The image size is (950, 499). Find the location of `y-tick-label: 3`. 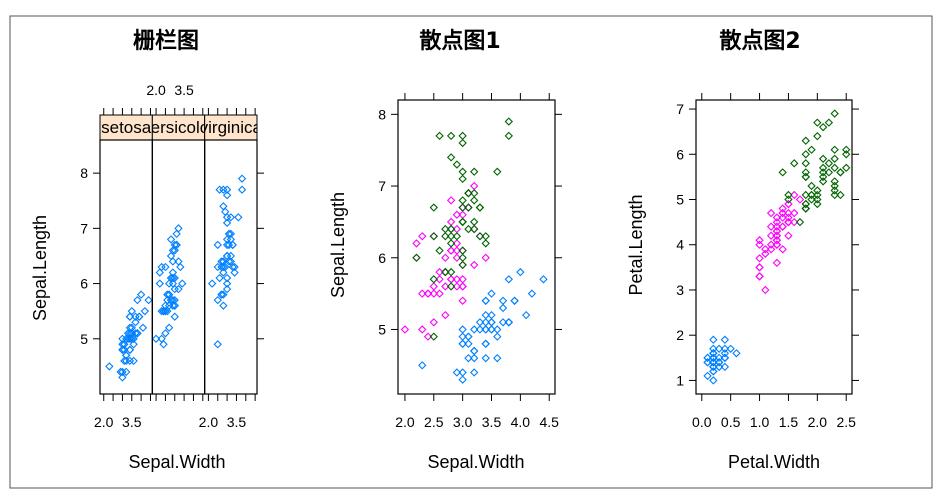

y-tick-label: 3 is located at coordinates (680, 290).